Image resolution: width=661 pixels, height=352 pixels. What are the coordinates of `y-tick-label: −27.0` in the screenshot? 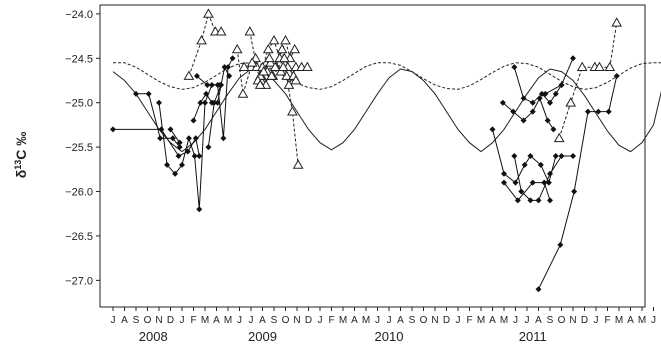 It's located at (79, 281).